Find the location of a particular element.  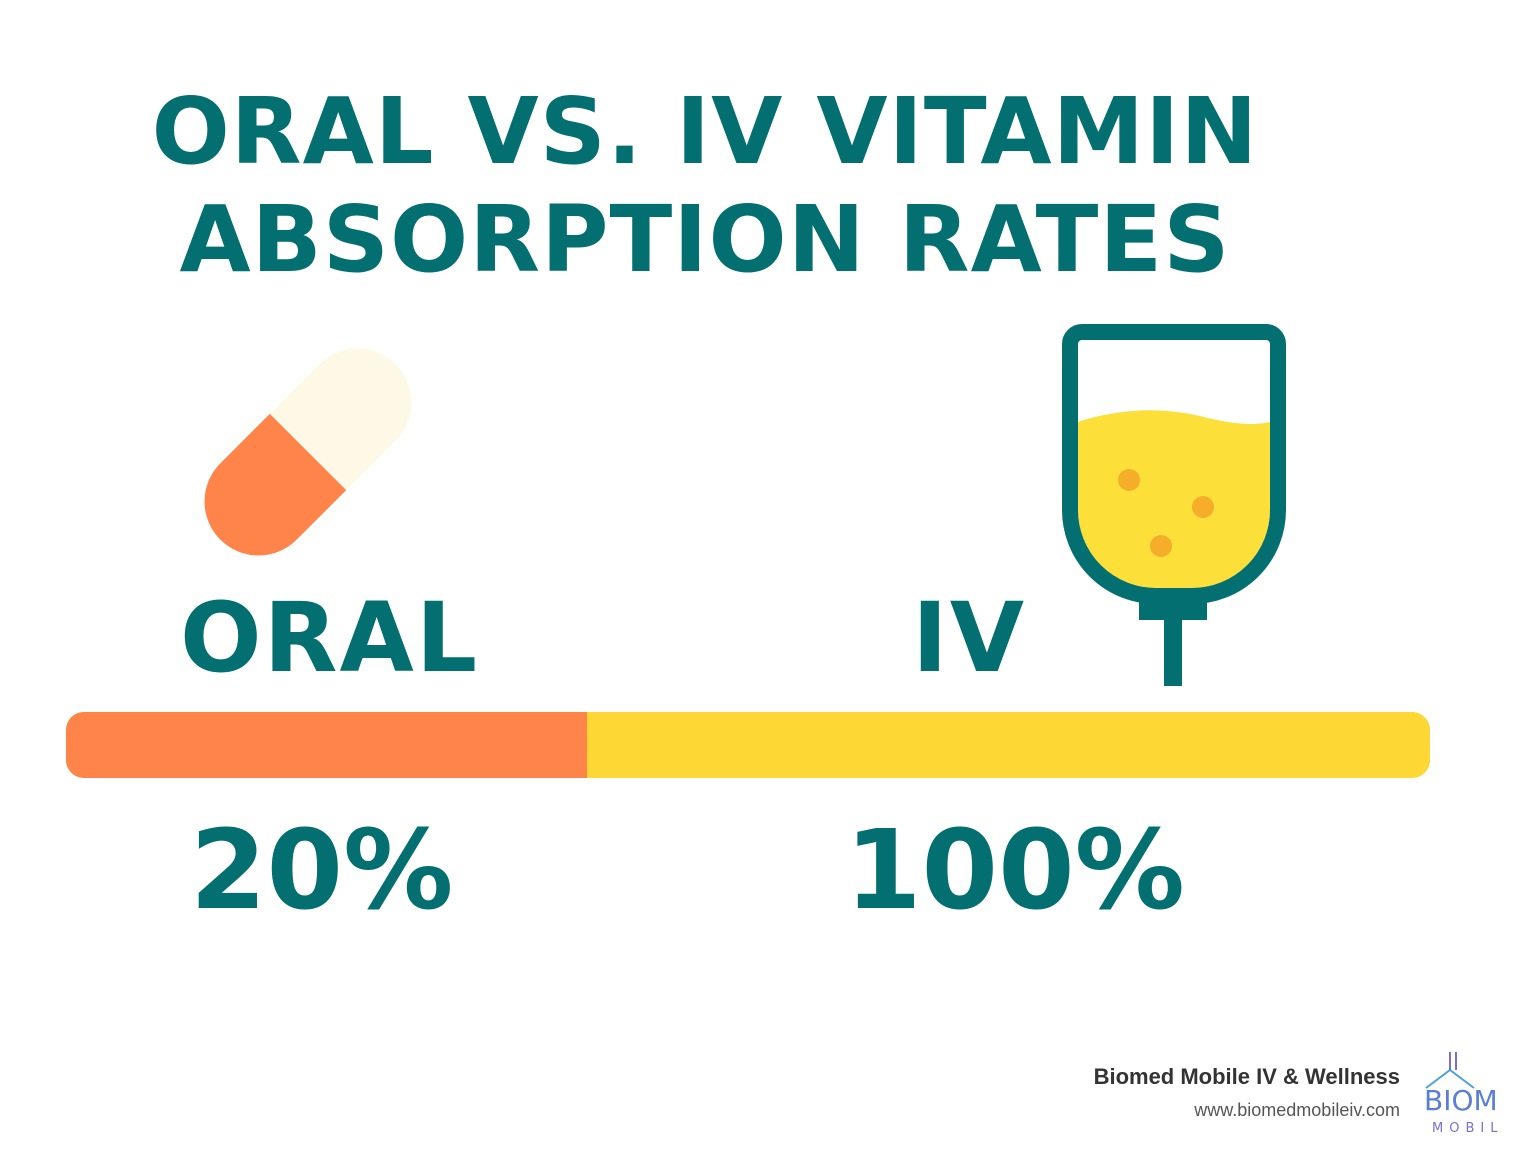

iv-connector is located at coordinates (1173, 606).